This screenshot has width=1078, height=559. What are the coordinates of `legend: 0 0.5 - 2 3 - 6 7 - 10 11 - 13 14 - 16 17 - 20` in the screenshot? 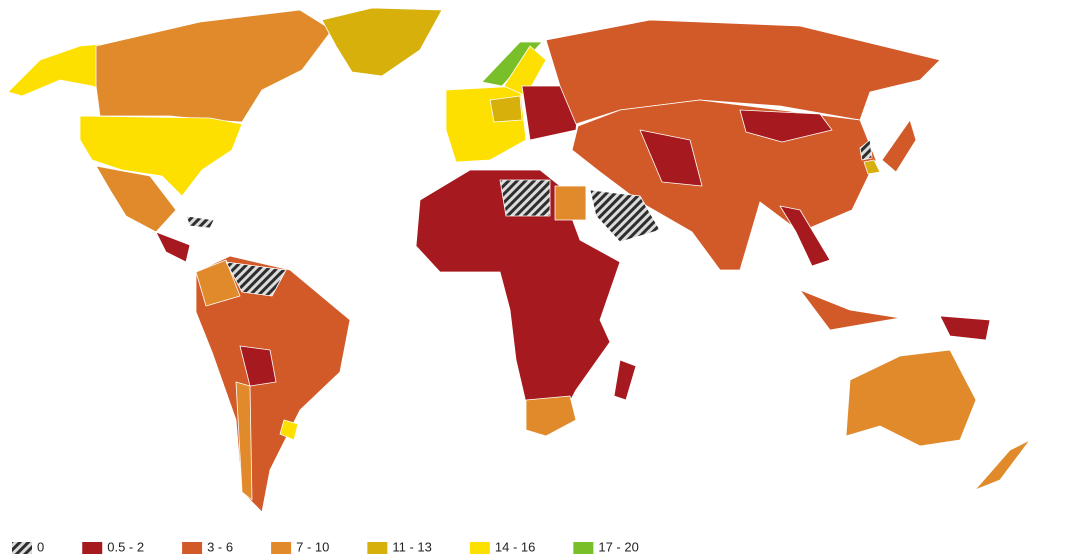 It's located at (325, 546).